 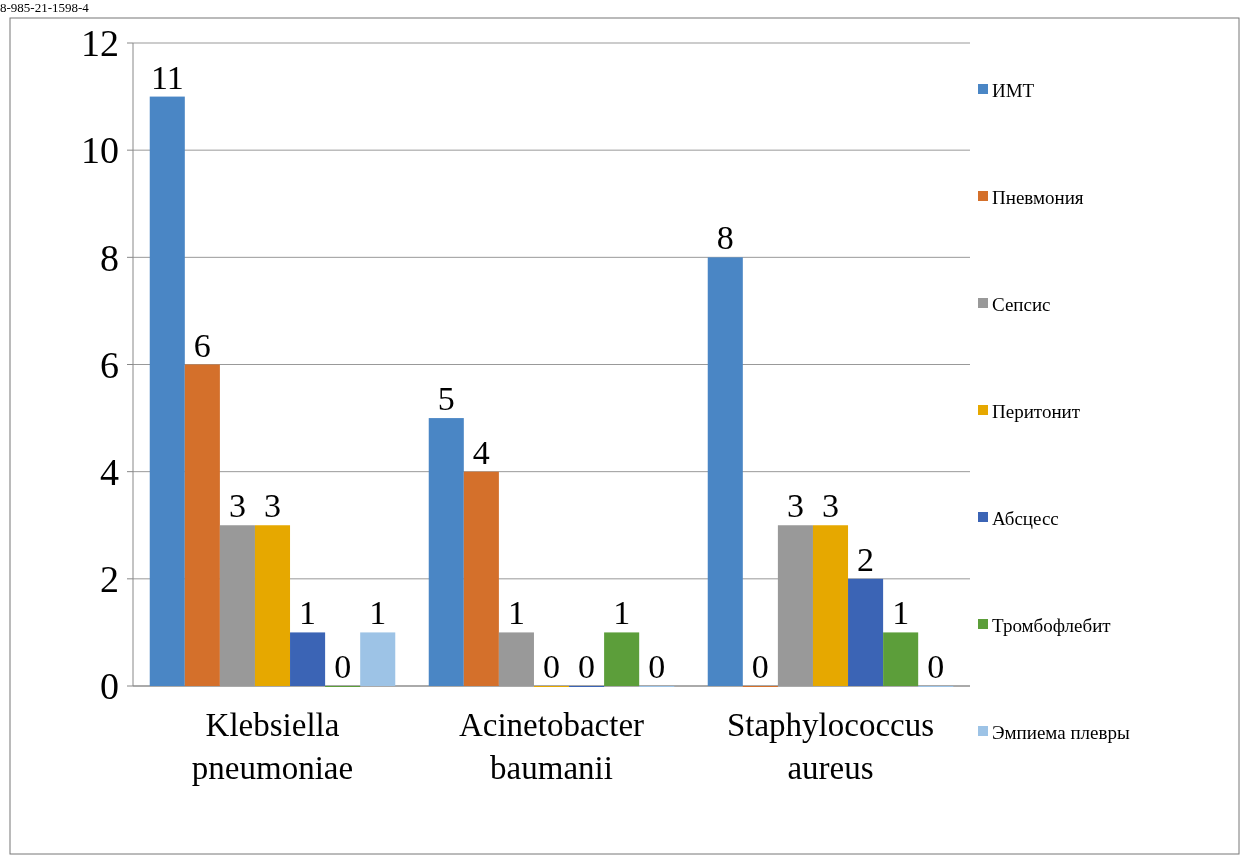 What do you see at coordinates (446, 399) in the screenshot?
I see `data-label: 5` at bounding box center [446, 399].